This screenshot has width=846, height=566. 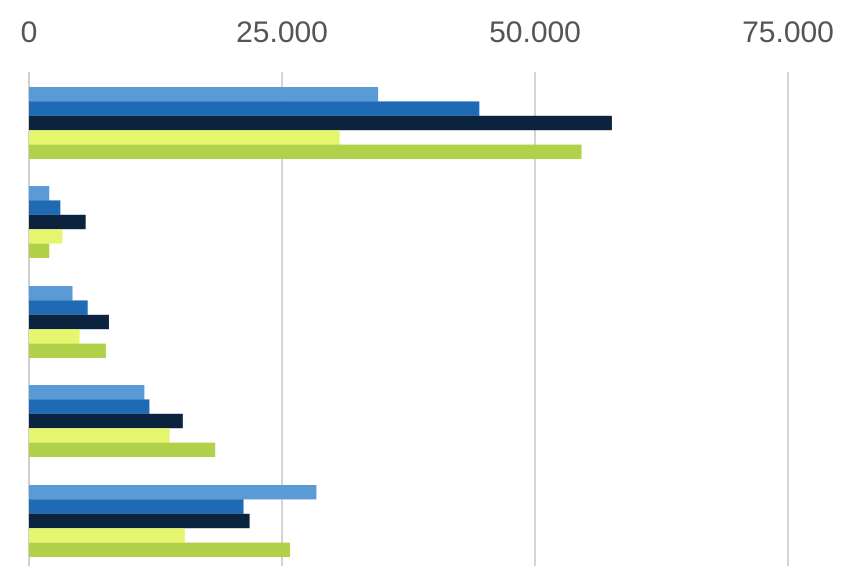 What do you see at coordinates (58, 307) in the screenshot?
I see `bar-group3-series2` at bounding box center [58, 307].